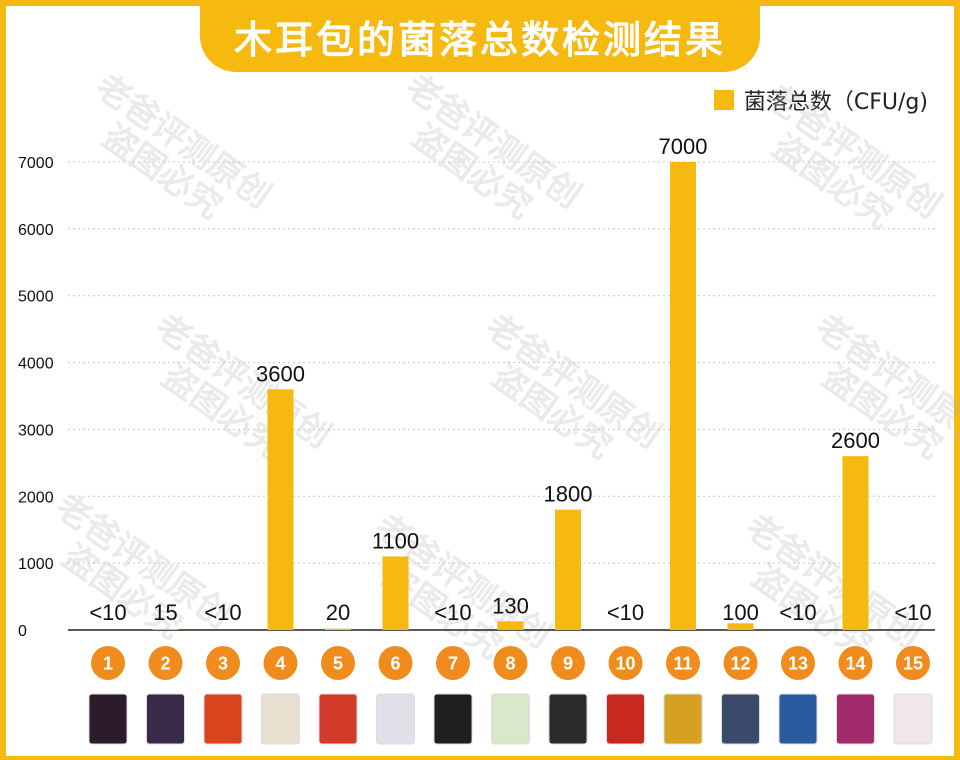  I want to click on category-label-10: 10, so click(625, 664).